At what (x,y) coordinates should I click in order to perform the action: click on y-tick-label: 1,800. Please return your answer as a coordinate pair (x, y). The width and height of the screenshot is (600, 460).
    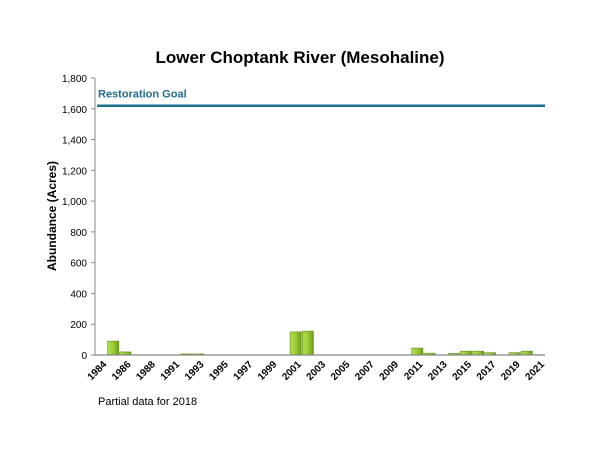
    Looking at the image, I should click on (74, 79).